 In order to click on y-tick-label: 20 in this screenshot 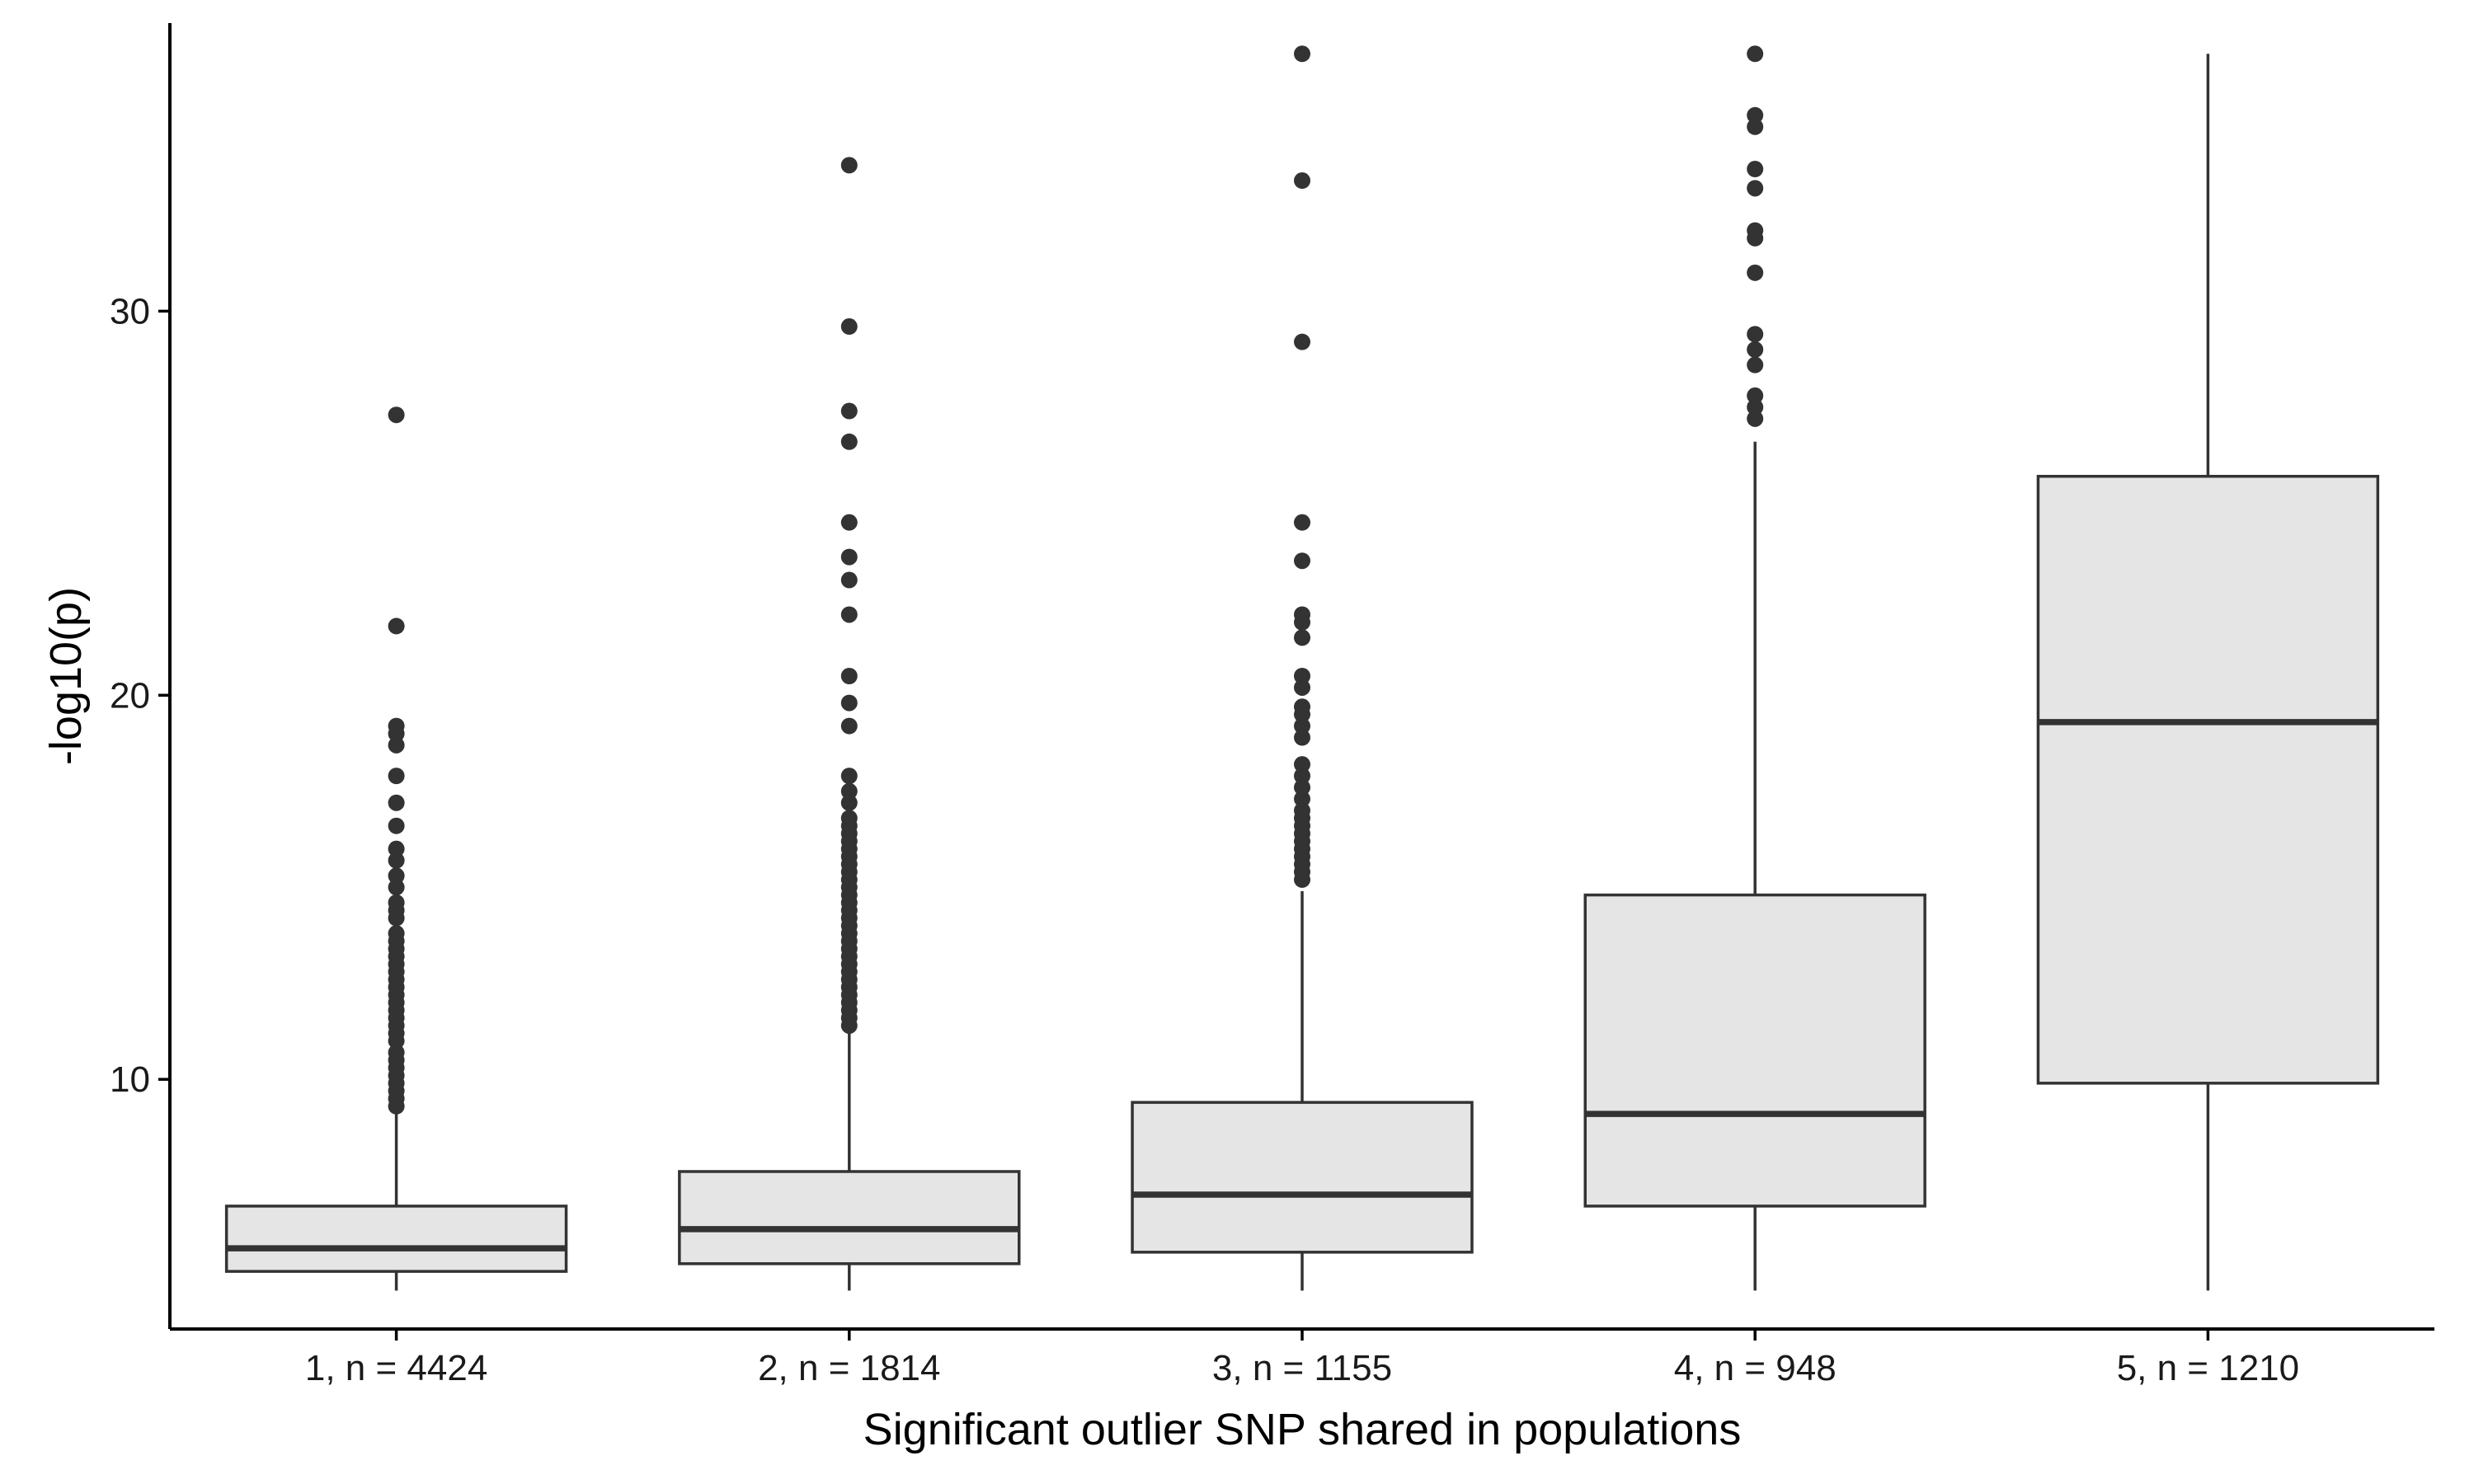, I will do `click(130, 695)`.